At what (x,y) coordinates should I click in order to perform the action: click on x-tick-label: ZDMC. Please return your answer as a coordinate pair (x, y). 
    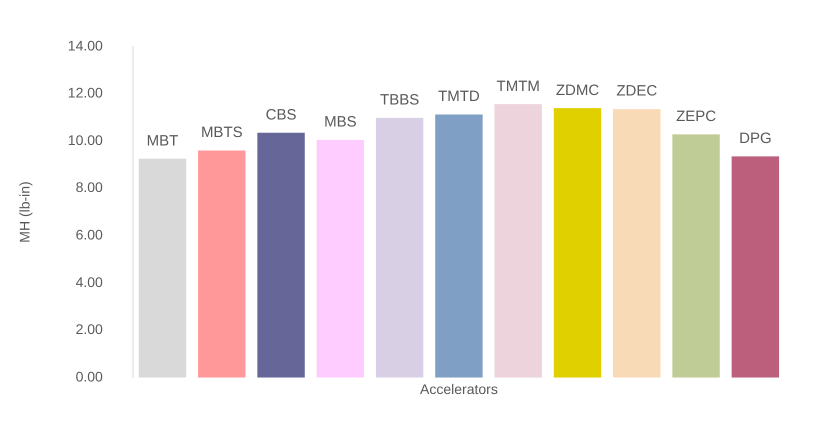
    Looking at the image, I should click on (578, 90).